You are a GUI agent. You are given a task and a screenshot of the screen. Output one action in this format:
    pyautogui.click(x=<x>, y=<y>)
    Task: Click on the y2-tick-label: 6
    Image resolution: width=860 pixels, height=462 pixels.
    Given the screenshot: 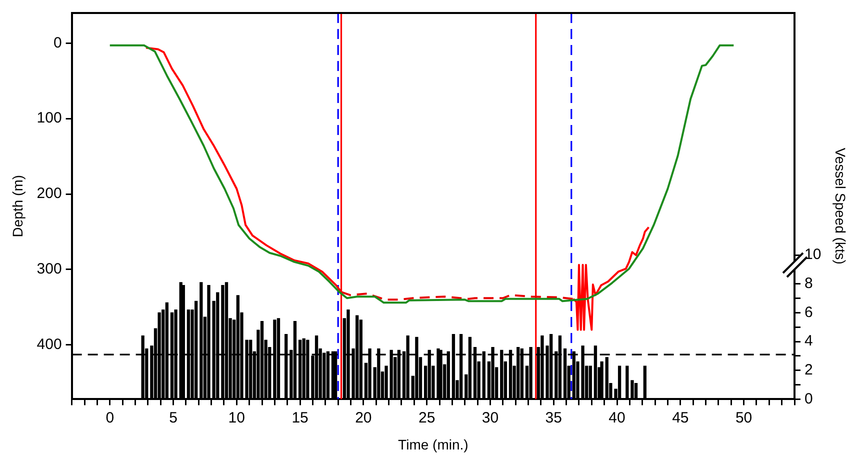 What is the action you would take?
    pyautogui.click(x=808, y=312)
    